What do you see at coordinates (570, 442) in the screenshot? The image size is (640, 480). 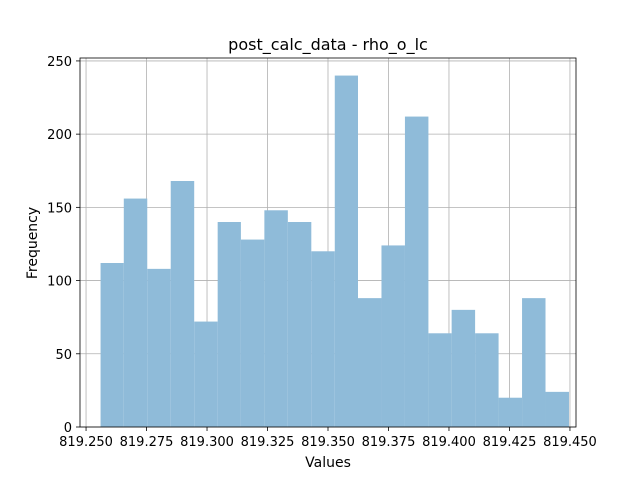 I see `x-tick-label: 819.450` at bounding box center [570, 442].